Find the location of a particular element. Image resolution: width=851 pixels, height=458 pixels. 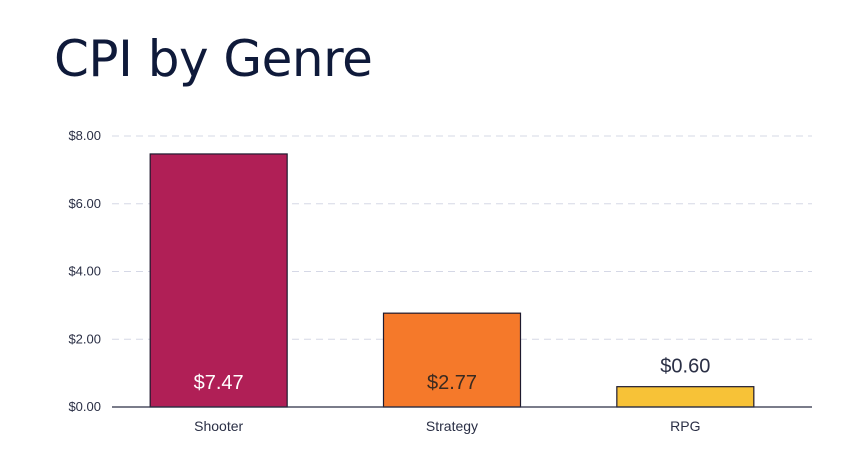

x-tick-label: Shooter is located at coordinates (218, 426).